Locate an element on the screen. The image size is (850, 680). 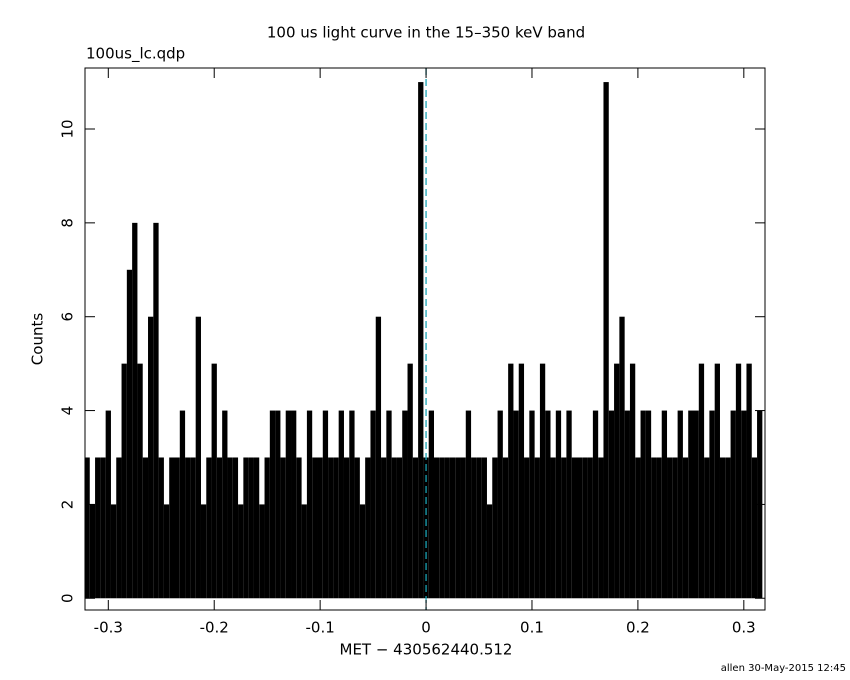
y-tick-label: 8 is located at coordinates (68, 223).